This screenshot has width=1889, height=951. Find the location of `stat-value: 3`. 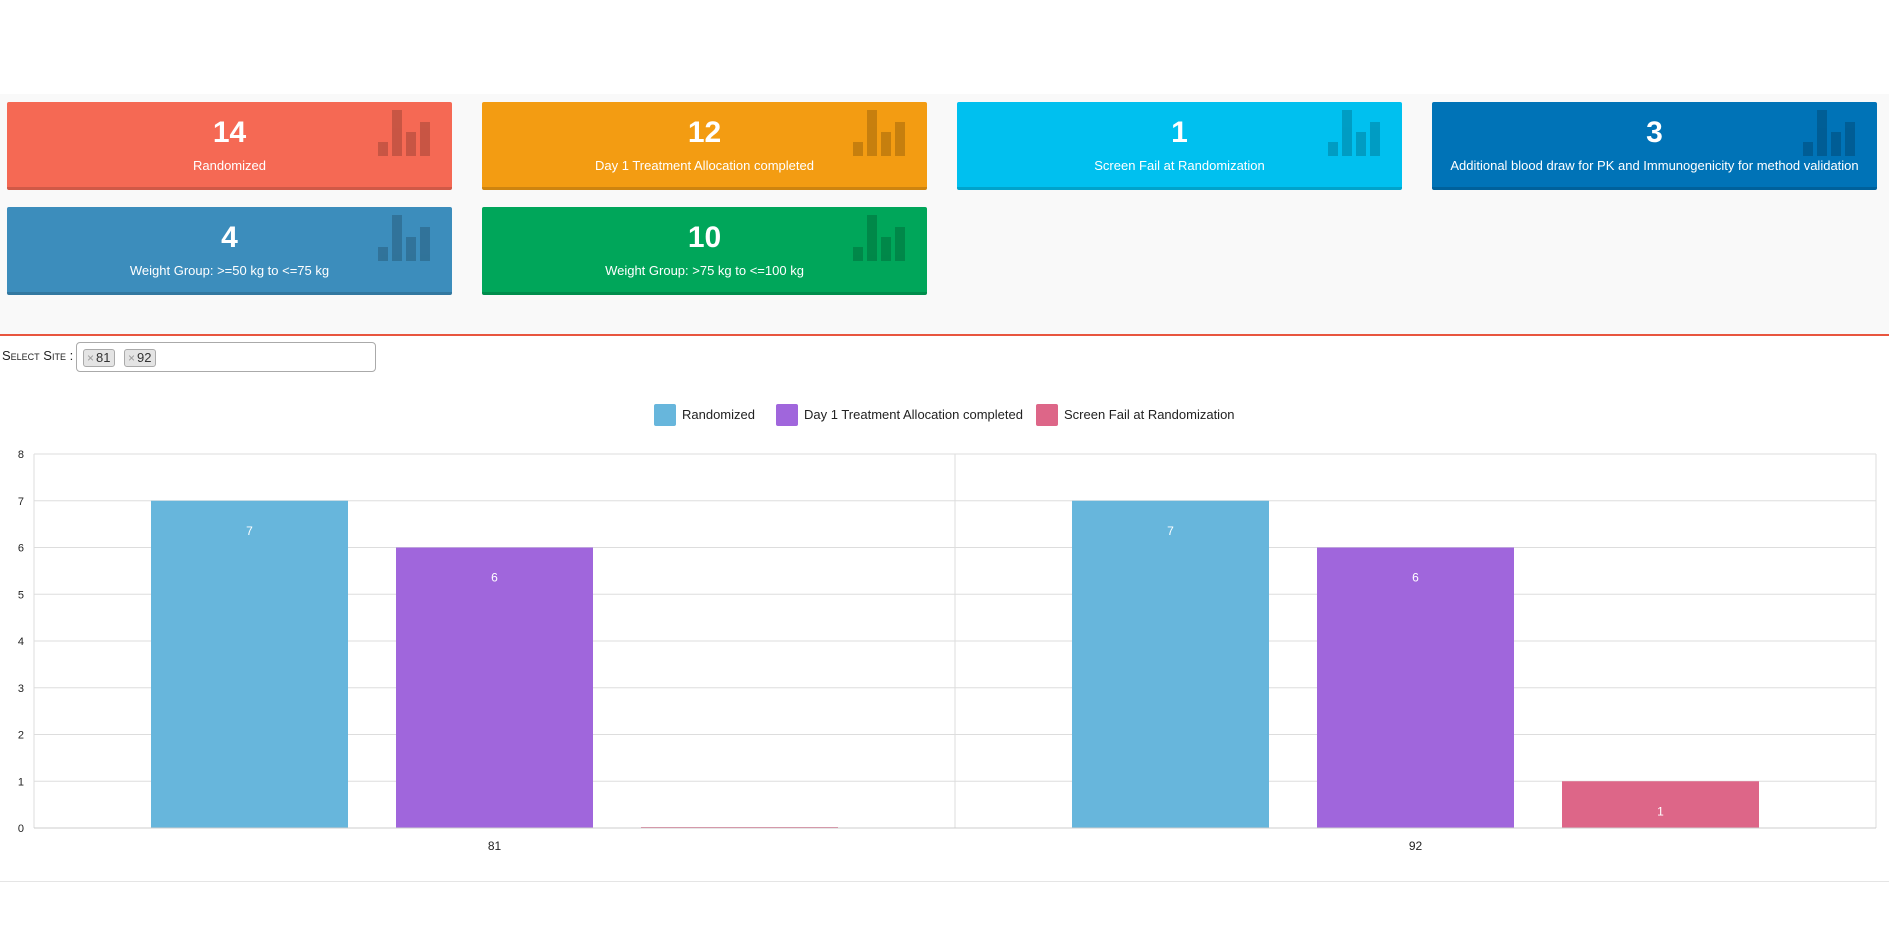

stat-value: 3 is located at coordinates (1654, 132).